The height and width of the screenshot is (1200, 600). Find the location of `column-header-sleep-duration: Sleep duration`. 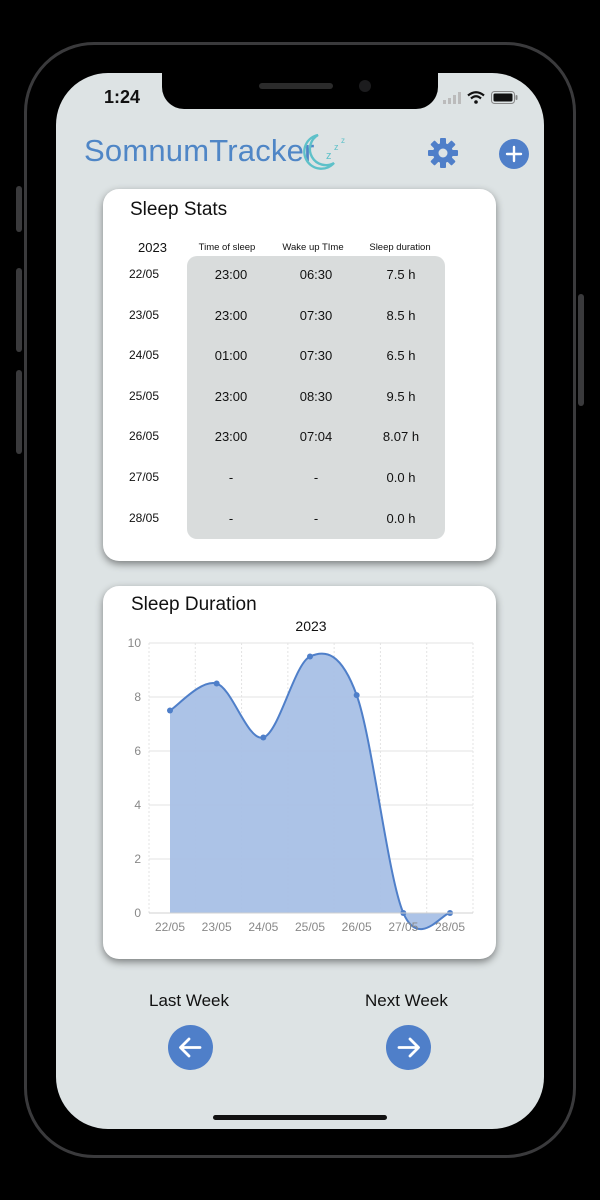

column-header-sleep-duration: Sleep duration is located at coordinates (400, 247).